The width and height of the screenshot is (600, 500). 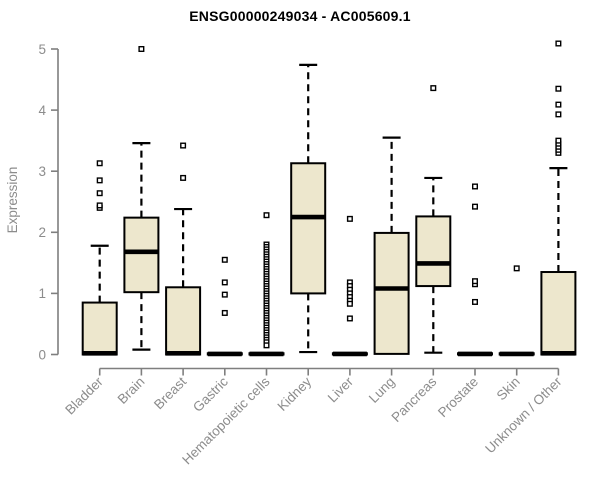 What do you see at coordinates (42, 171) in the screenshot?
I see `y-tick-label: 3` at bounding box center [42, 171].